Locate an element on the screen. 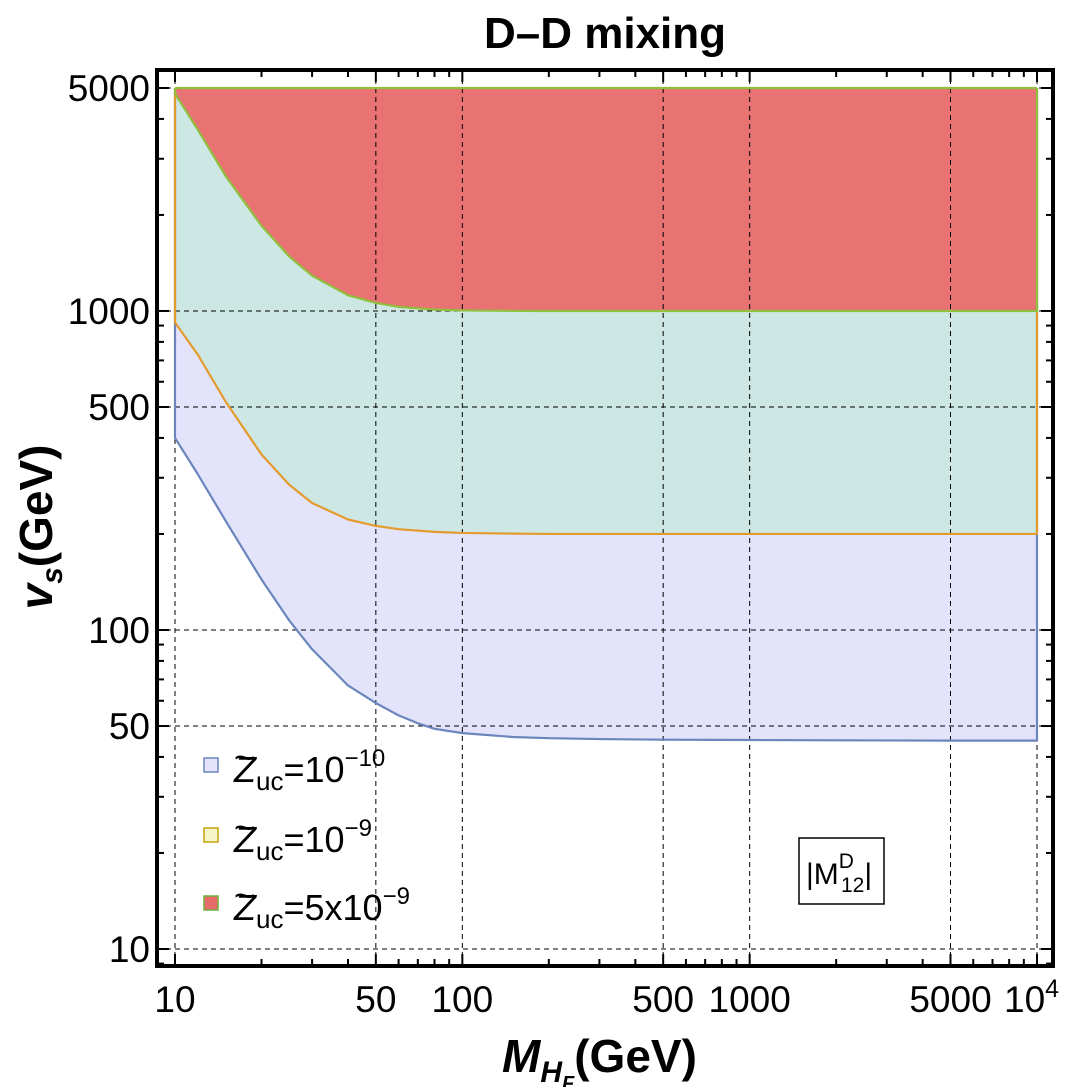 Image resolution: width=1067 pixels, height=1087 pixels. legend-entry-3: Zuc=5x10−9 ~ is located at coordinates (306, 904).